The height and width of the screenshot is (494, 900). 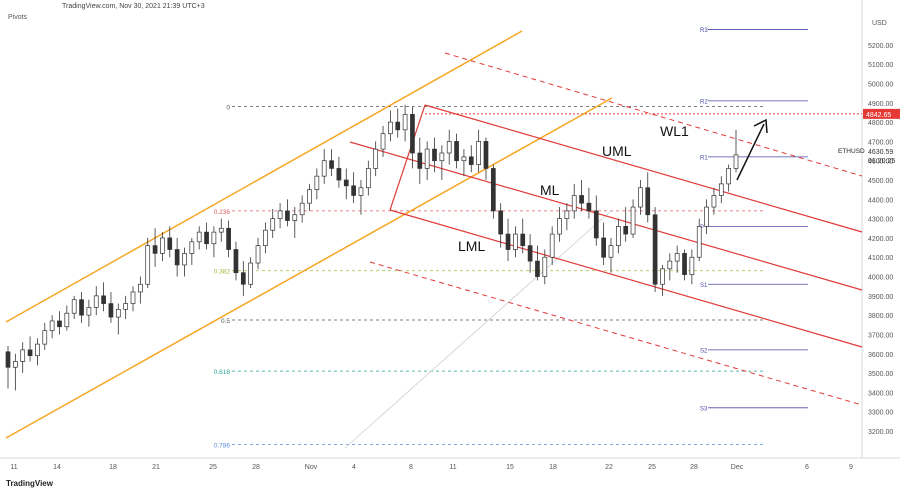 What do you see at coordinates (880, 413) in the screenshot?
I see `y-tick-label: 3300.00` at bounding box center [880, 413].